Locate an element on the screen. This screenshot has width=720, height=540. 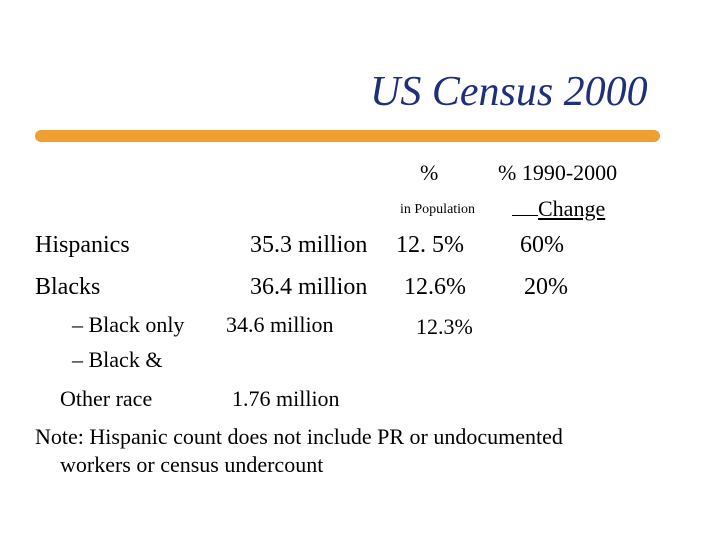
header-change: Change is located at coordinates (572, 208).